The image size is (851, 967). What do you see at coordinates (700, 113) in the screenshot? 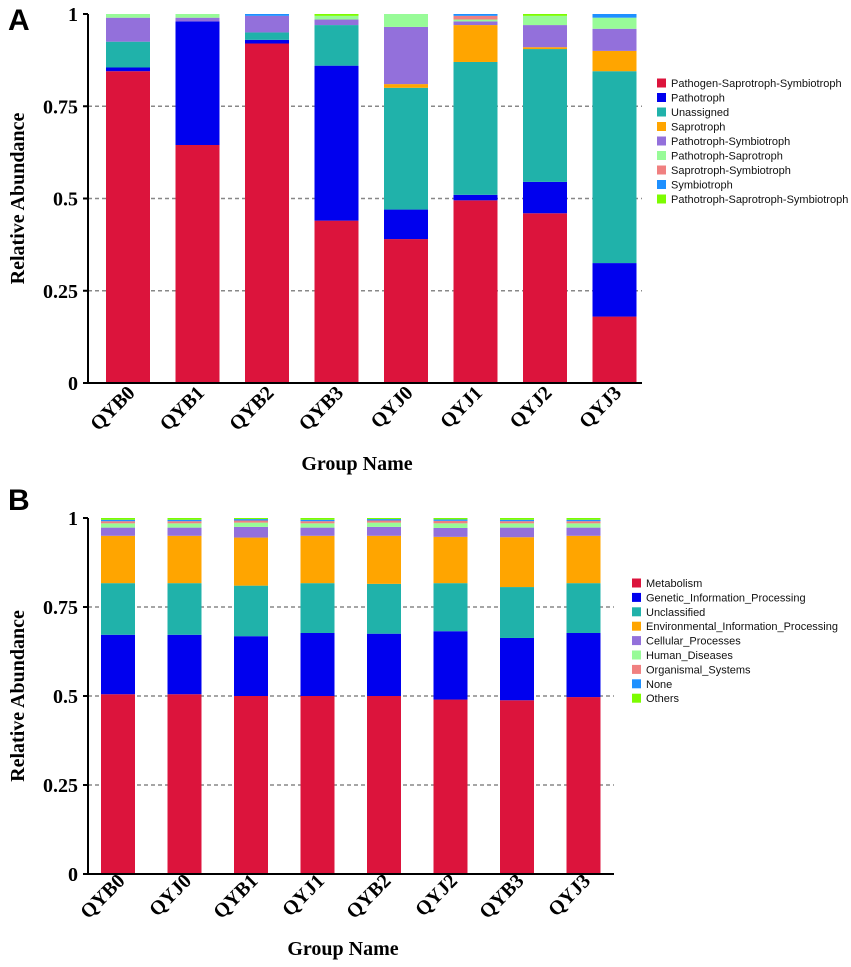
I see `legend-label: Unassigned` at bounding box center [700, 113].